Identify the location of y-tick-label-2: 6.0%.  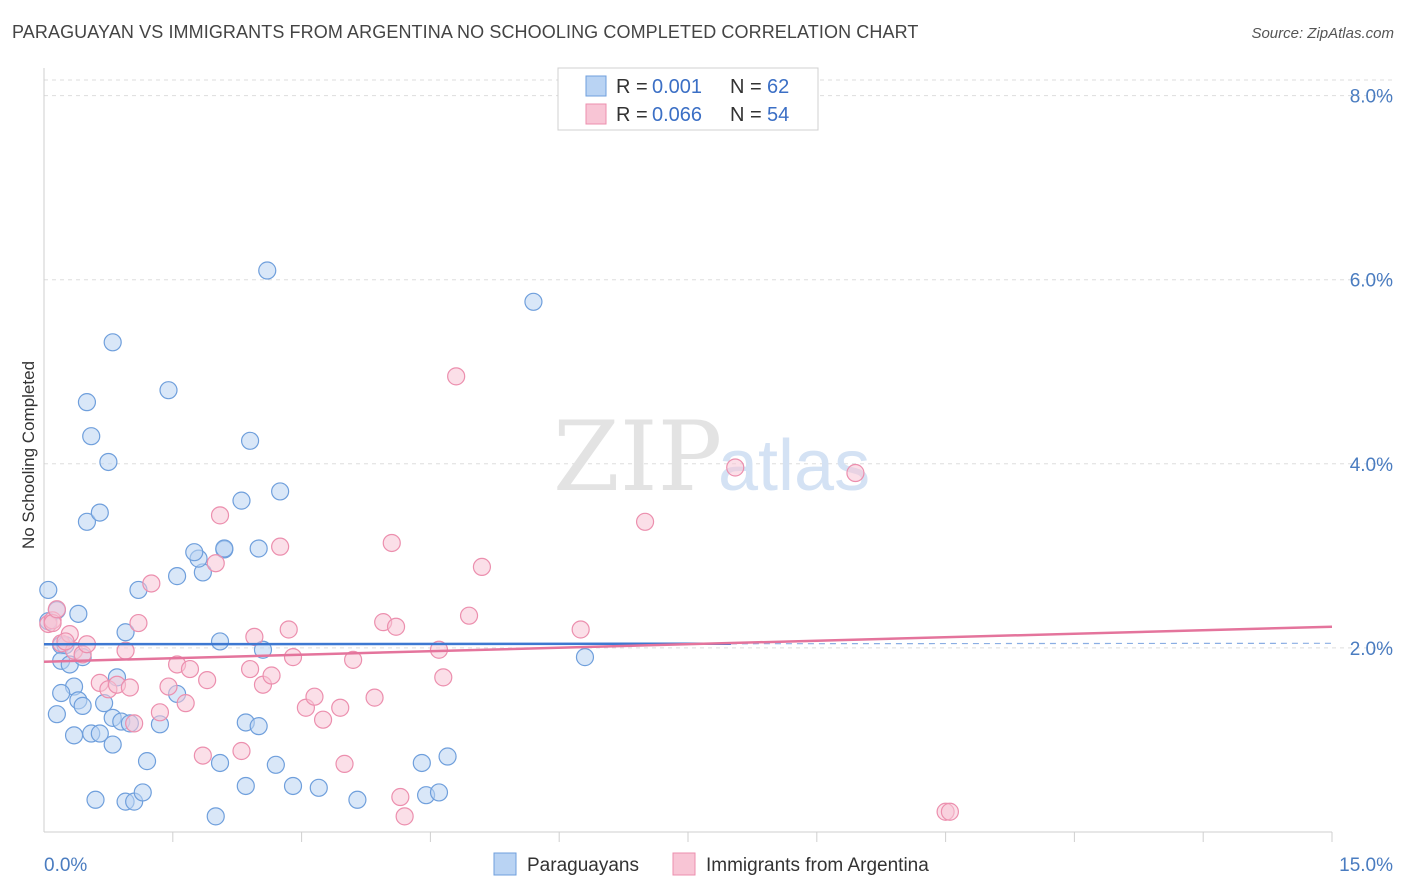
(1371, 281).